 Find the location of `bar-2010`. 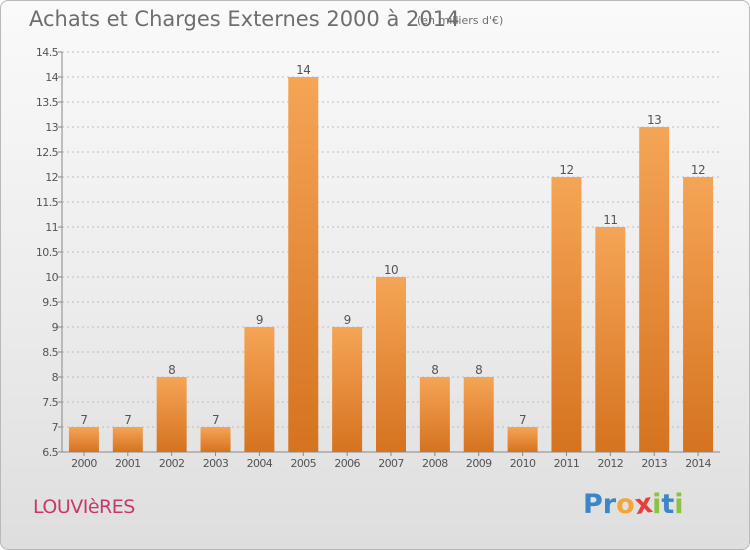

bar-2010 is located at coordinates (522, 439).